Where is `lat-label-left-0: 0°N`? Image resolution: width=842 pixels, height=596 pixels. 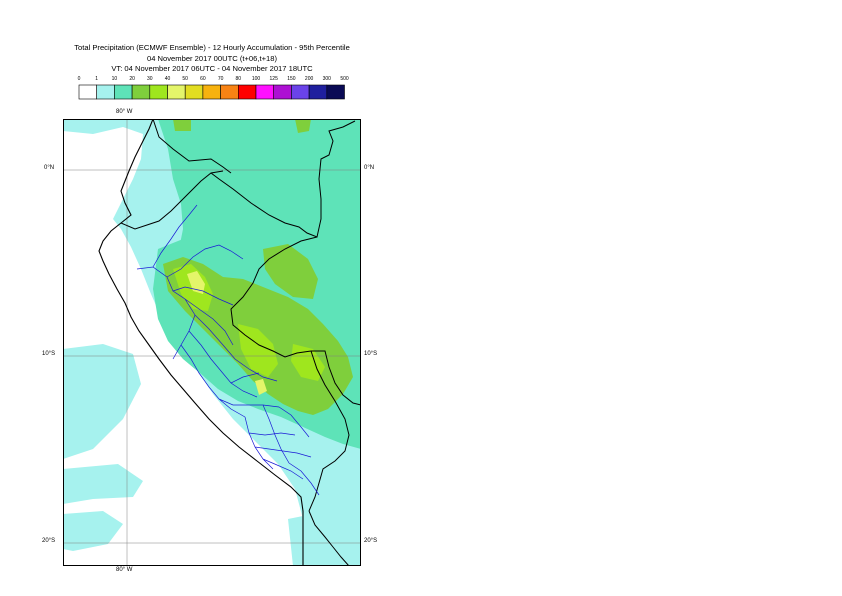
lat-label-left-0: 0°N is located at coordinates (49, 168).